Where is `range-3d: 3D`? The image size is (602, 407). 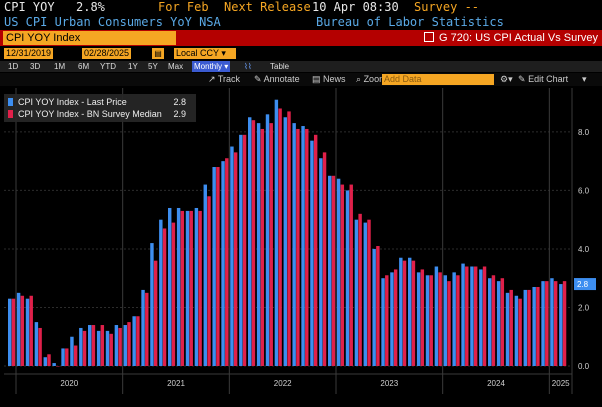 range-3d: 3D is located at coordinates (35, 66).